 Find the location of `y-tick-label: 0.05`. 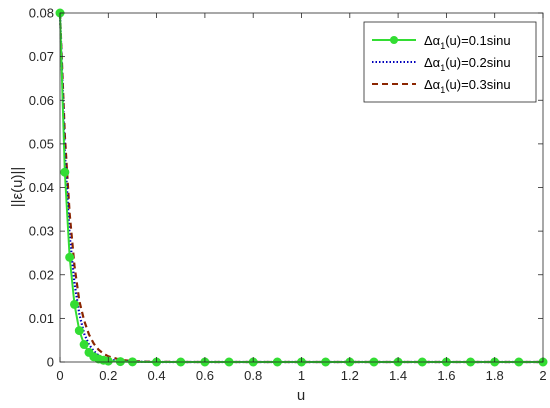

y-tick-label: 0.05 is located at coordinates (41, 143).